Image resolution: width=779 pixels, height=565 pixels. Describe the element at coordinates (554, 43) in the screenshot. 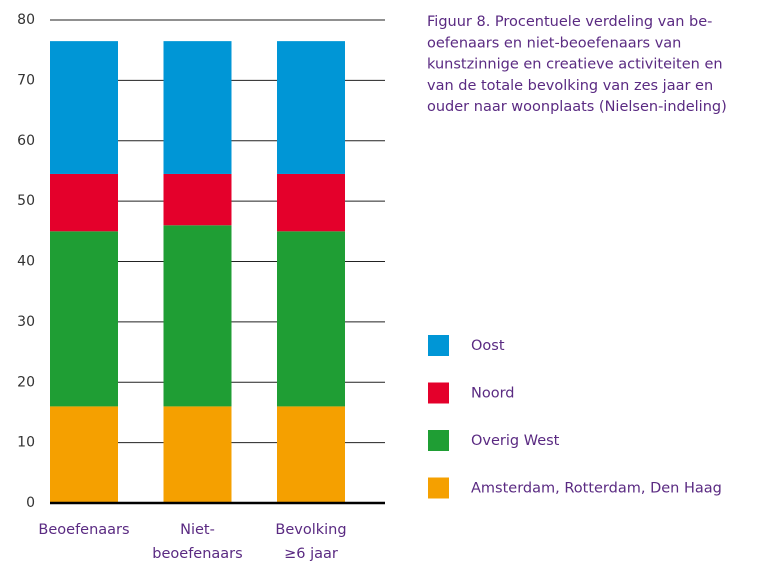

I see `chart-title: oefenaars en niet-beoefenaars van` at that location.